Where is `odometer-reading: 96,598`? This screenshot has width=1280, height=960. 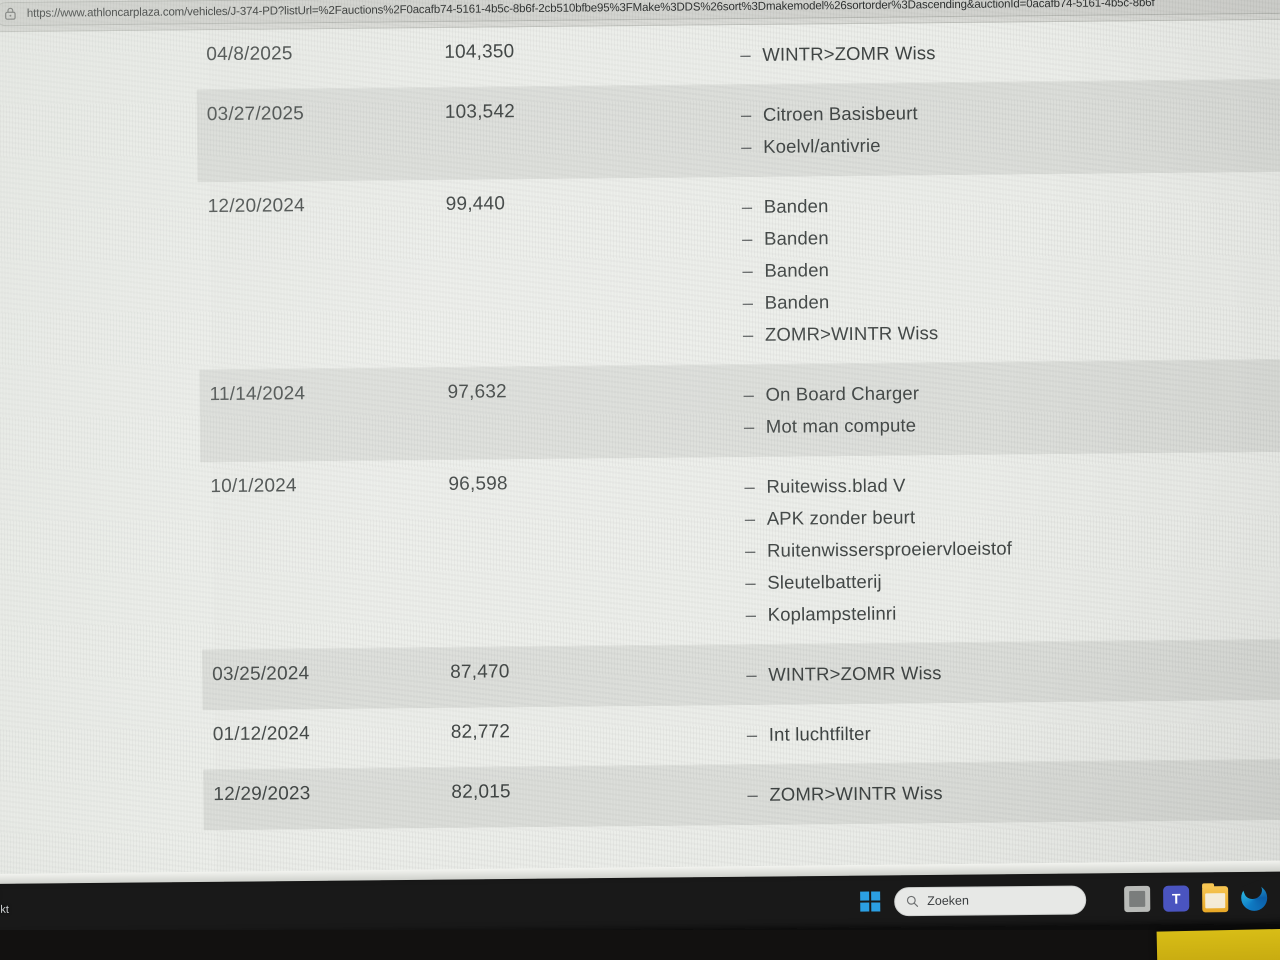 odometer-reading: 96,598 is located at coordinates (478, 484).